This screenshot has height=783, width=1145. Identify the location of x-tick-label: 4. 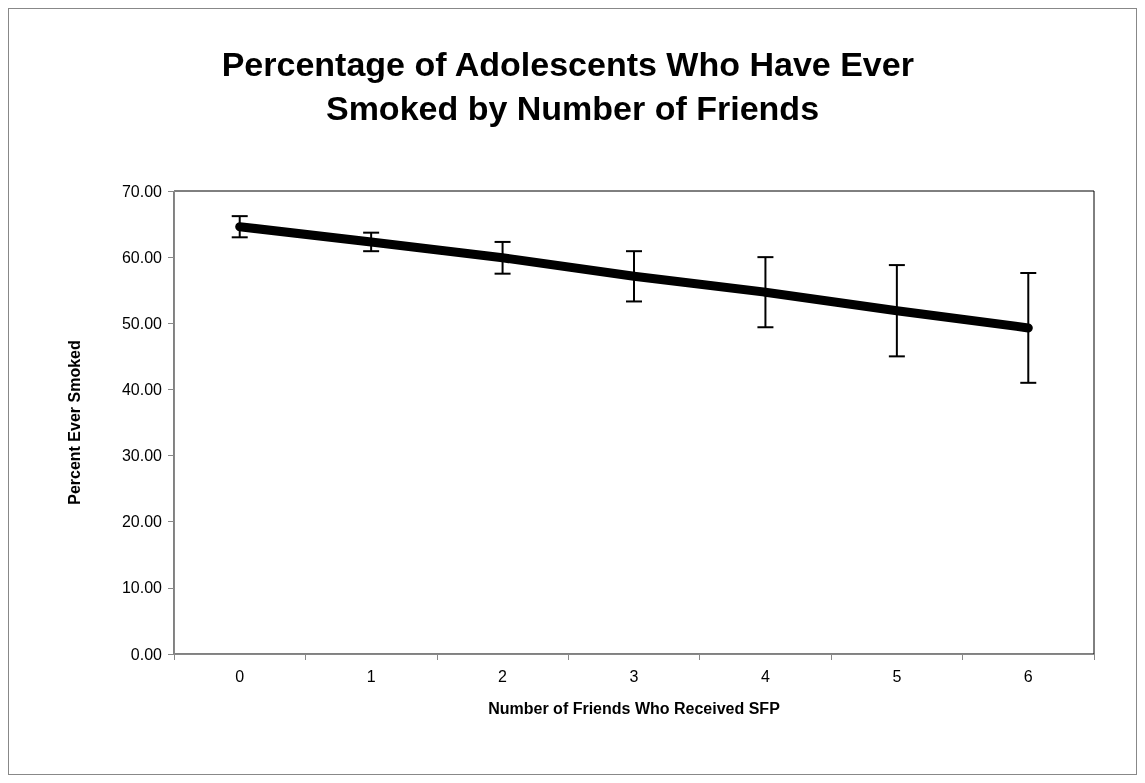
(765, 676).